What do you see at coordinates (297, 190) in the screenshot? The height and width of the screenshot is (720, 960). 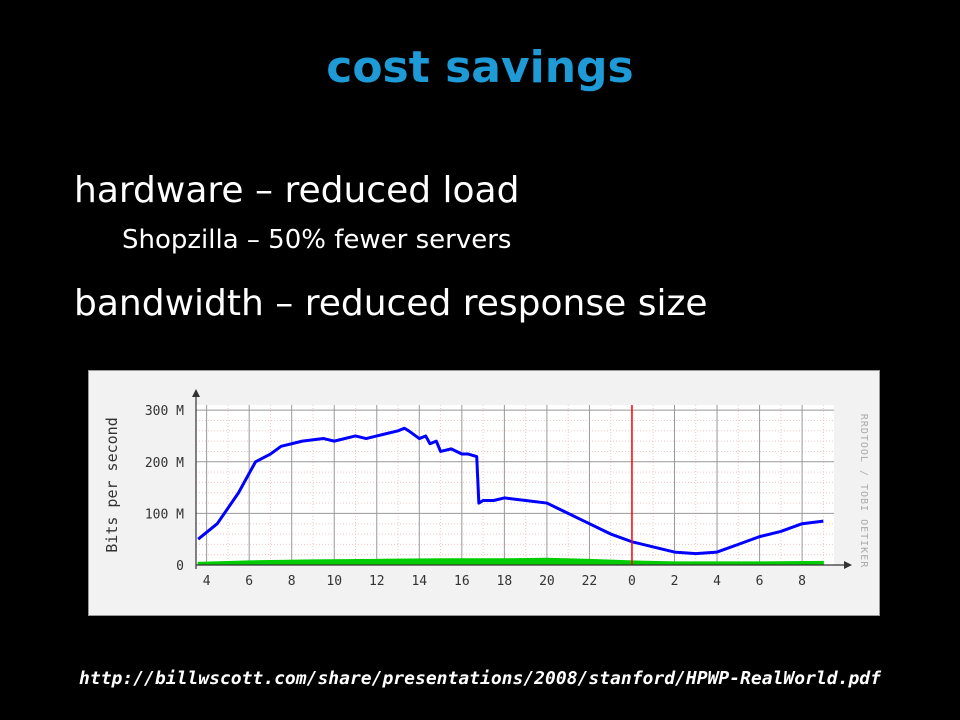 I see `bullet-hardware: hardware – reduced load` at bounding box center [297, 190].